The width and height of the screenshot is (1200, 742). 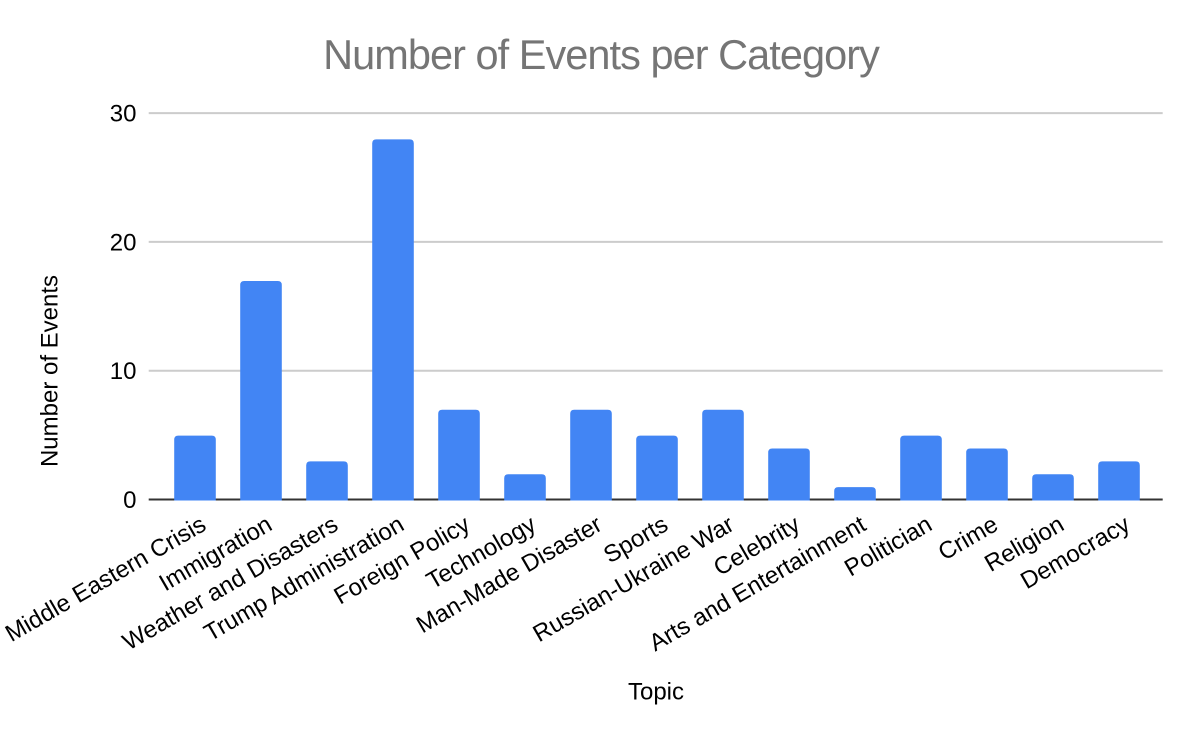 What do you see at coordinates (656, 692) in the screenshot?
I see `svg-text: Topic` at bounding box center [656, 692].